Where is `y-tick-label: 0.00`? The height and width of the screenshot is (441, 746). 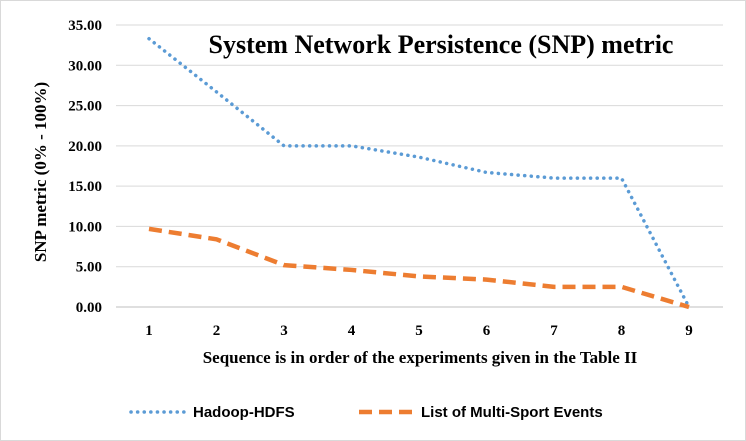
y-tick-label: 0.00 is located at coordinates (89, 308).